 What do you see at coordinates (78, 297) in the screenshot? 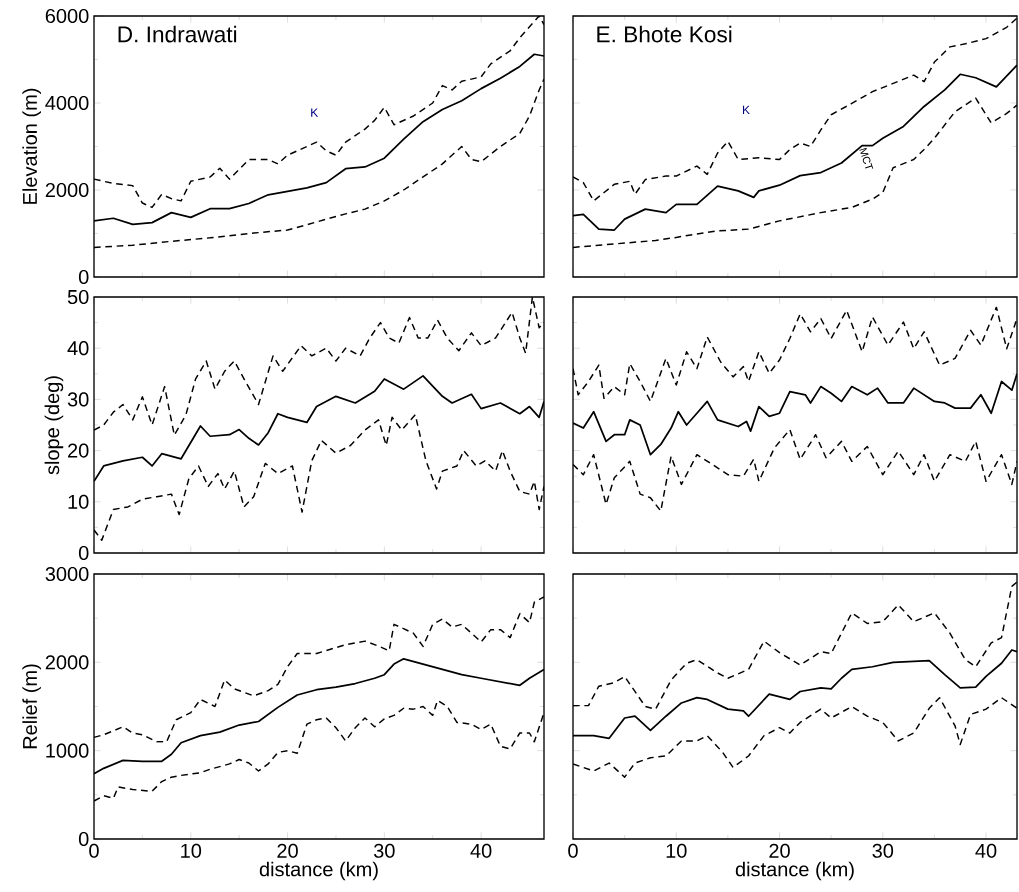
I see `y-tick-label: 50` at bounding box center [78, 297].